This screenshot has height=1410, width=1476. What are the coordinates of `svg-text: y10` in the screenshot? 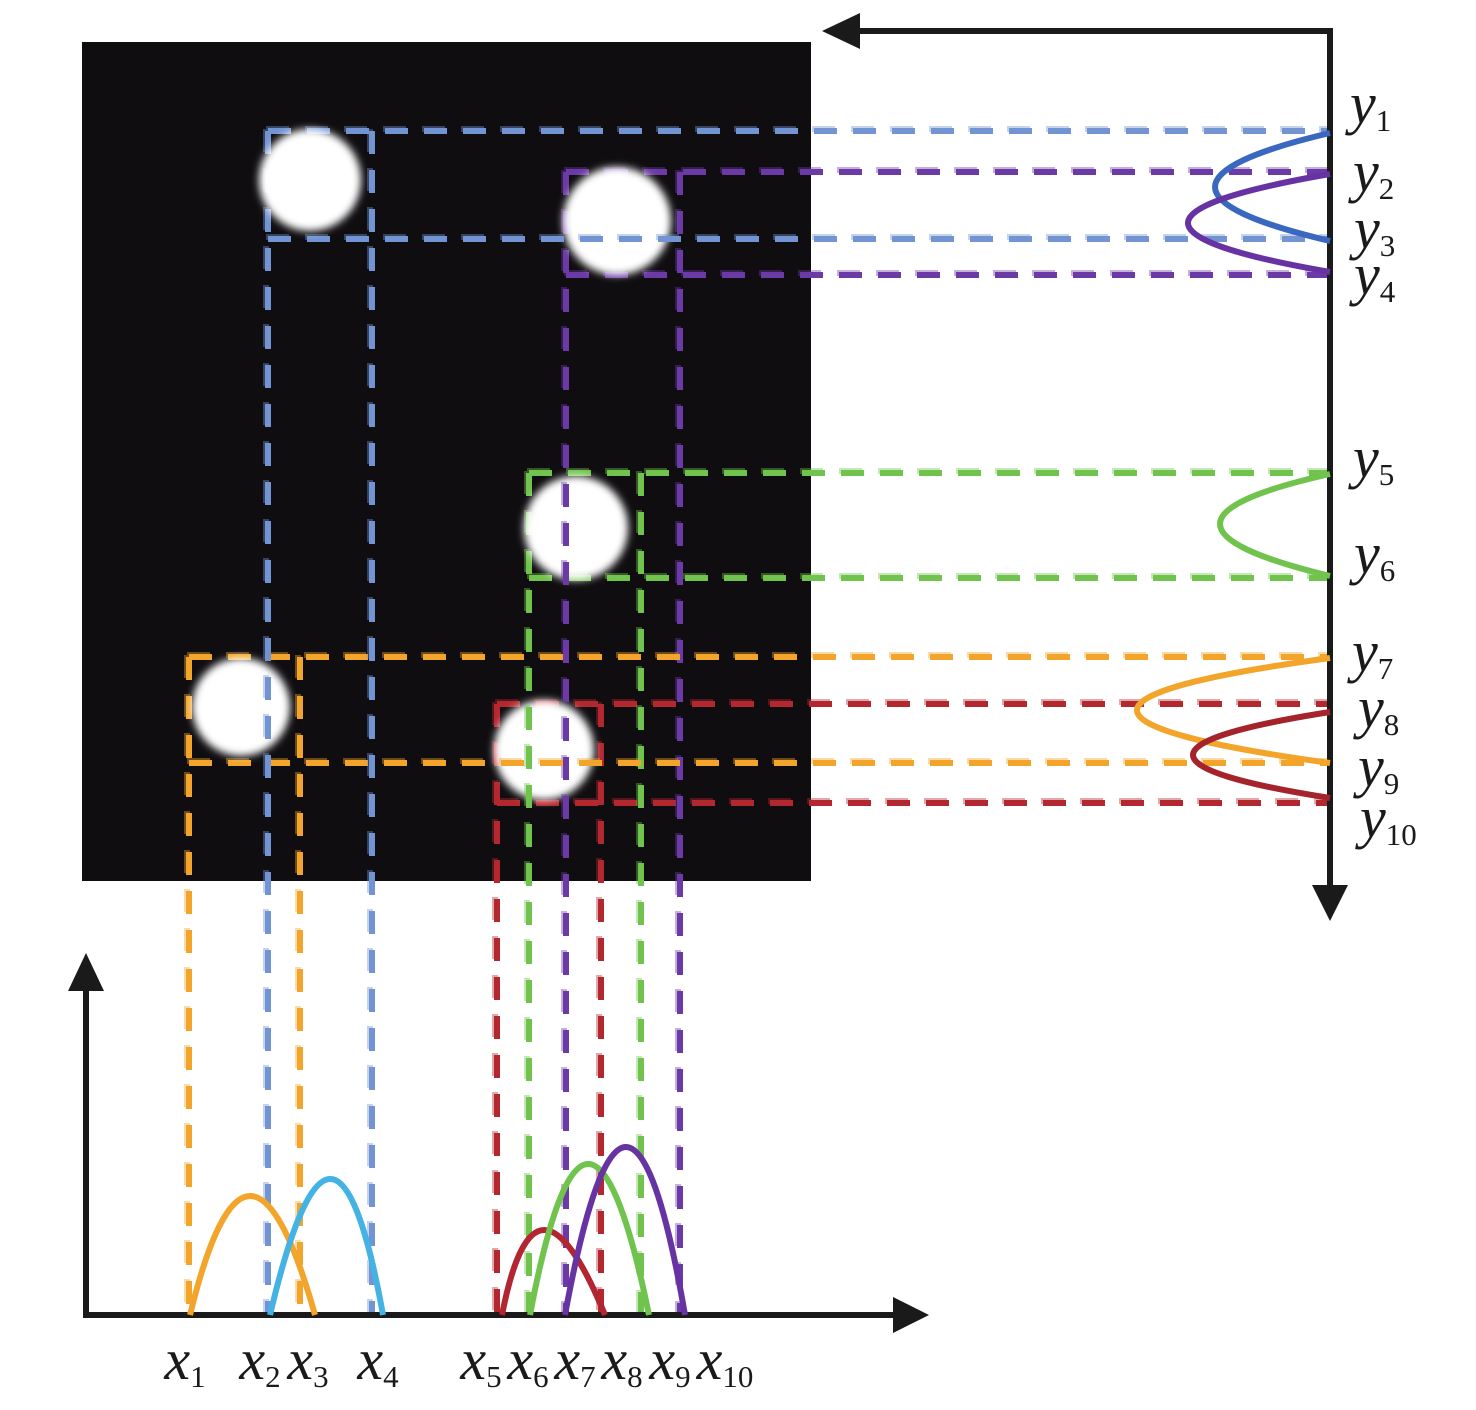 It's located at (1386, 818).